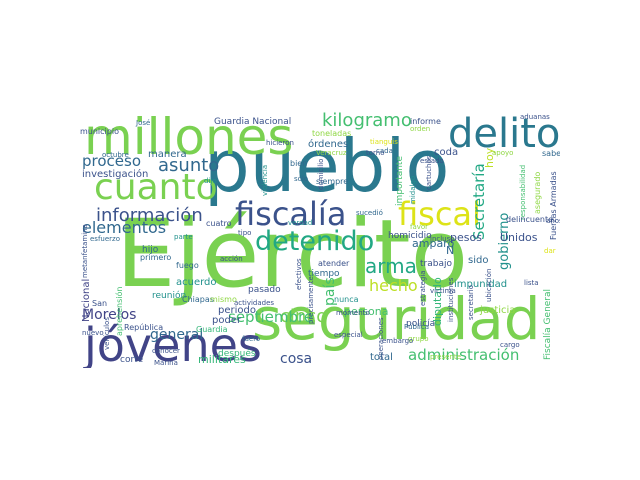 This screenshot has width=640, height=480. I want to click on word: víctima, so click(443, 291).